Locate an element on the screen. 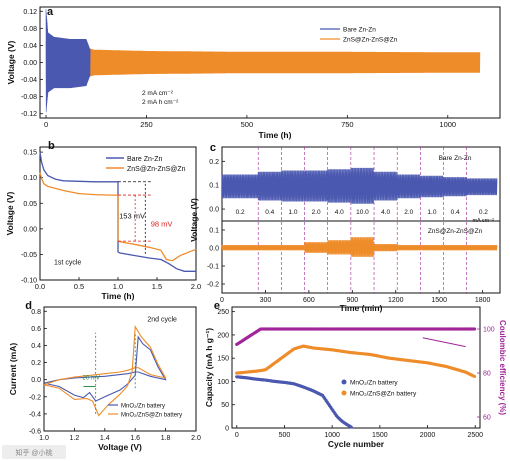 This screenshot has width=510, height=461. panel-e-ytick-label-right: 80 is located at coordinates (487, 374).